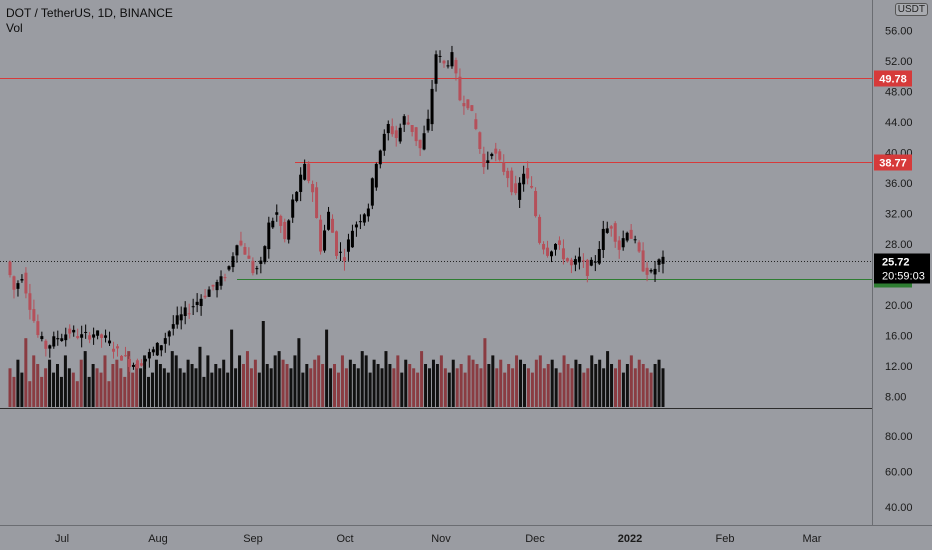 This screenshot has height=550, width=932. What do you see at coordinates (158, 539) in the screenshot?
I see `x-tick-label: Aug` at bounding box center [158, 539].